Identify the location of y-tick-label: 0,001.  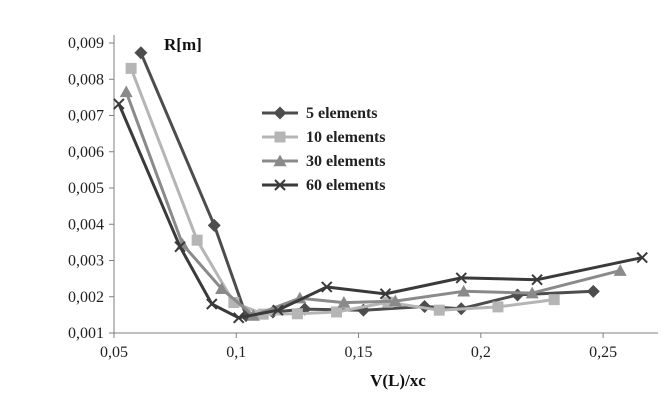
(86, 333).